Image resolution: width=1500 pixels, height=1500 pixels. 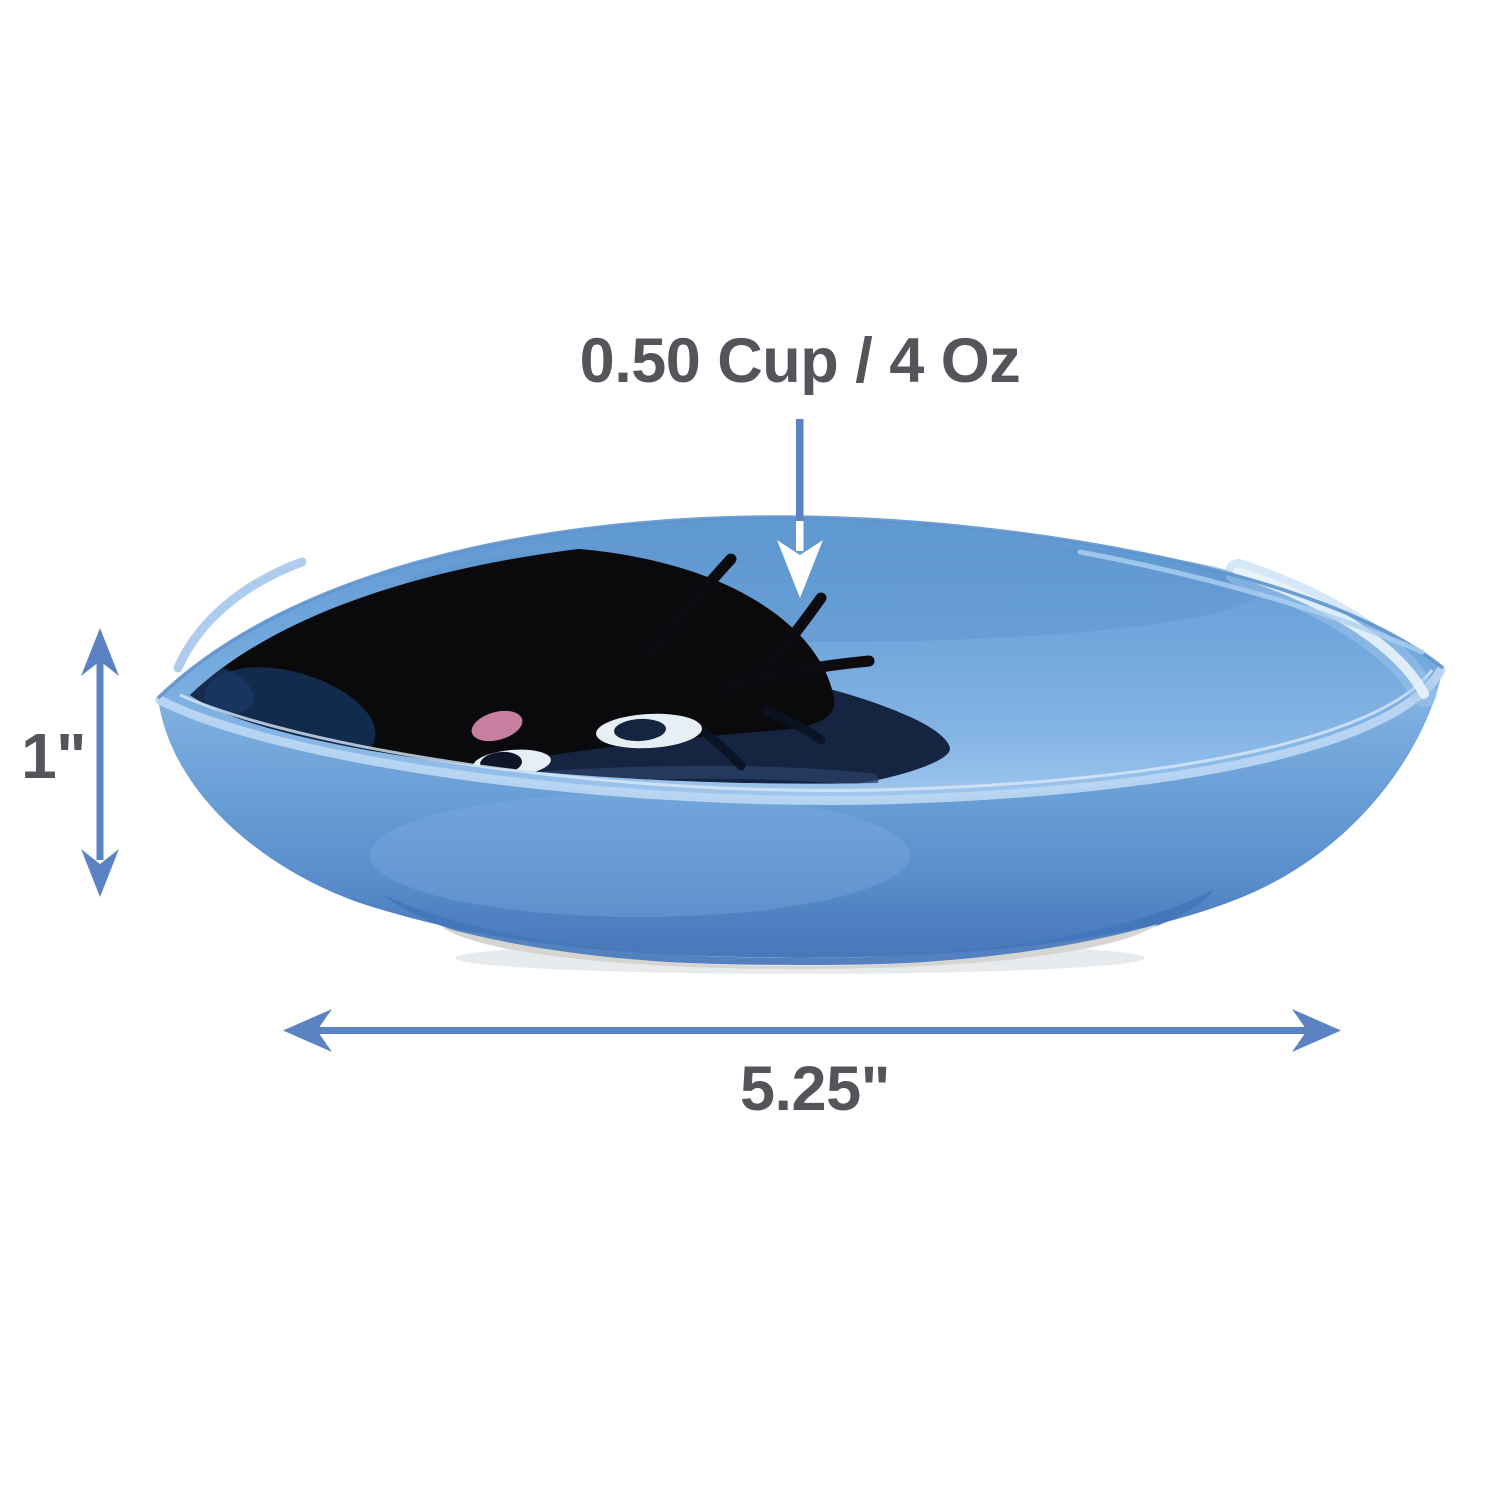 What do you see at coordinates (815, 1089) in the screenshot?
I see `width-label: 5.25"` at bounding box center [815, 1089].